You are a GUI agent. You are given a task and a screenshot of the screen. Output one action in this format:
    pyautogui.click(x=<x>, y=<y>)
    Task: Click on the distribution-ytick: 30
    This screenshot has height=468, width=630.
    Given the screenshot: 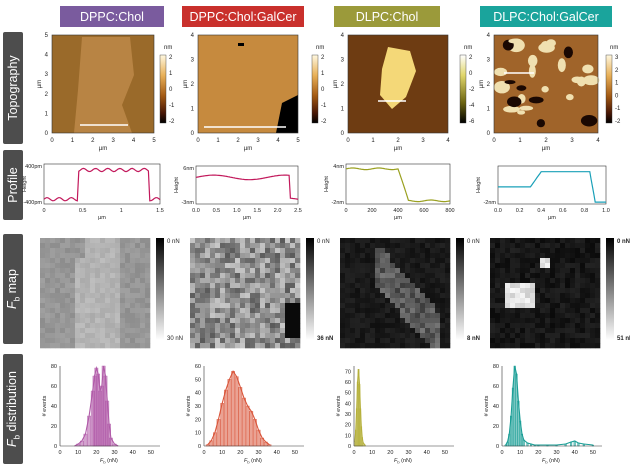 What is the action you would take?
    pyautogui.click(x=198, y=407)
    